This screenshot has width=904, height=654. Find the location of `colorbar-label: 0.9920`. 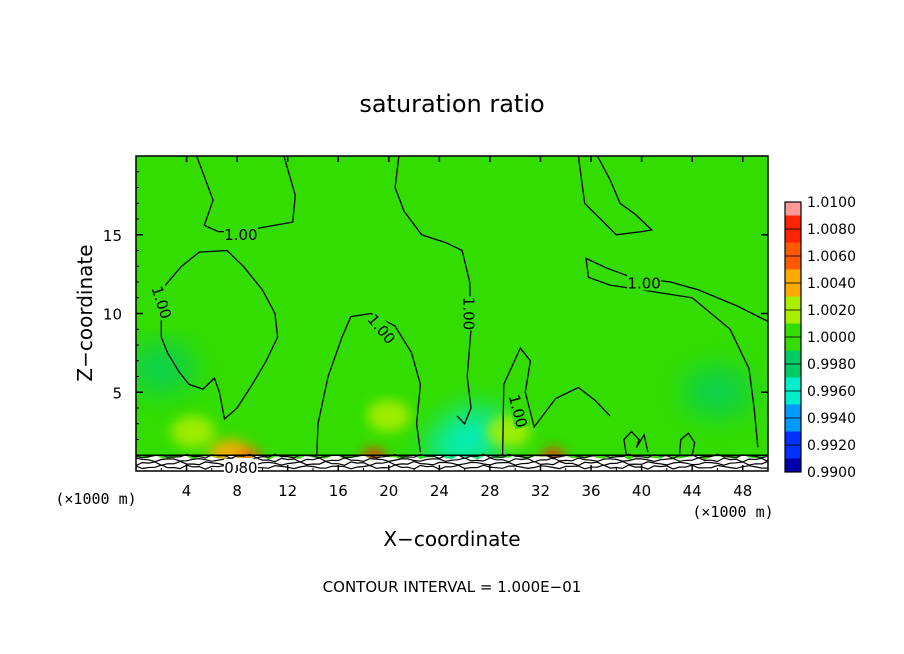

colorbar-label: 0.9920 is located at coordinates (831, 446).